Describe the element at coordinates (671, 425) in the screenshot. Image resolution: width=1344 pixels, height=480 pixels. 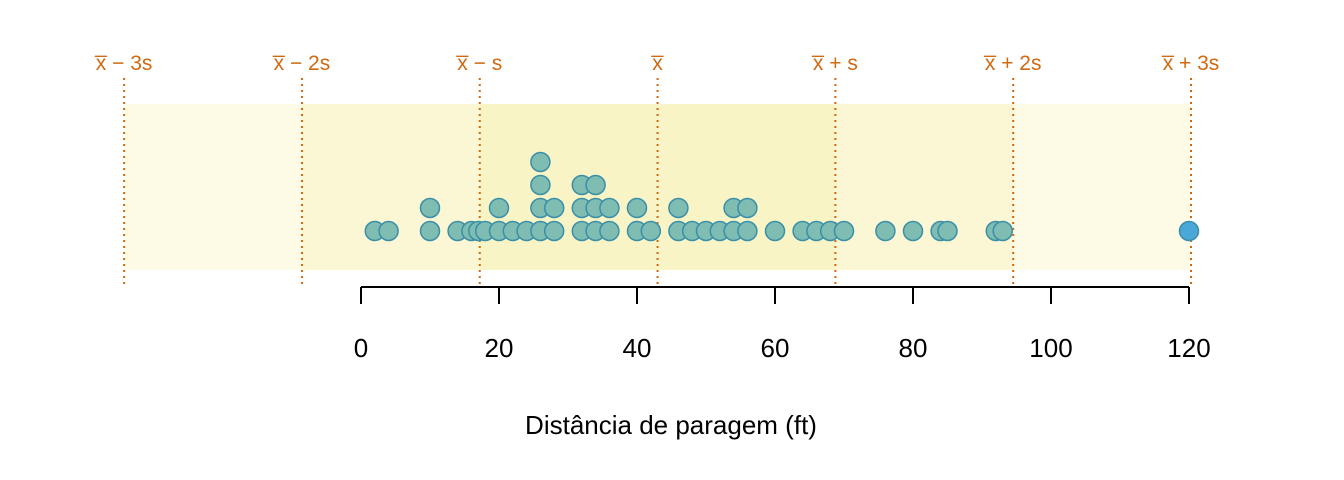
I see `x-axis-title: Distância de paragem (ft)` at that location.